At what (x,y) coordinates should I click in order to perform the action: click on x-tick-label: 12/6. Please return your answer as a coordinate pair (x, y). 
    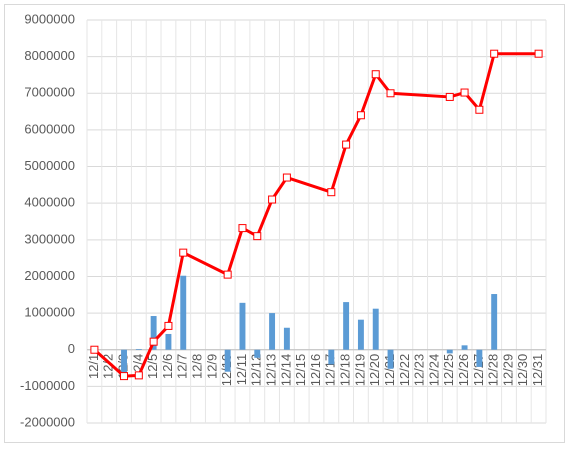
    Looking at the image, I should click on (167, 366).